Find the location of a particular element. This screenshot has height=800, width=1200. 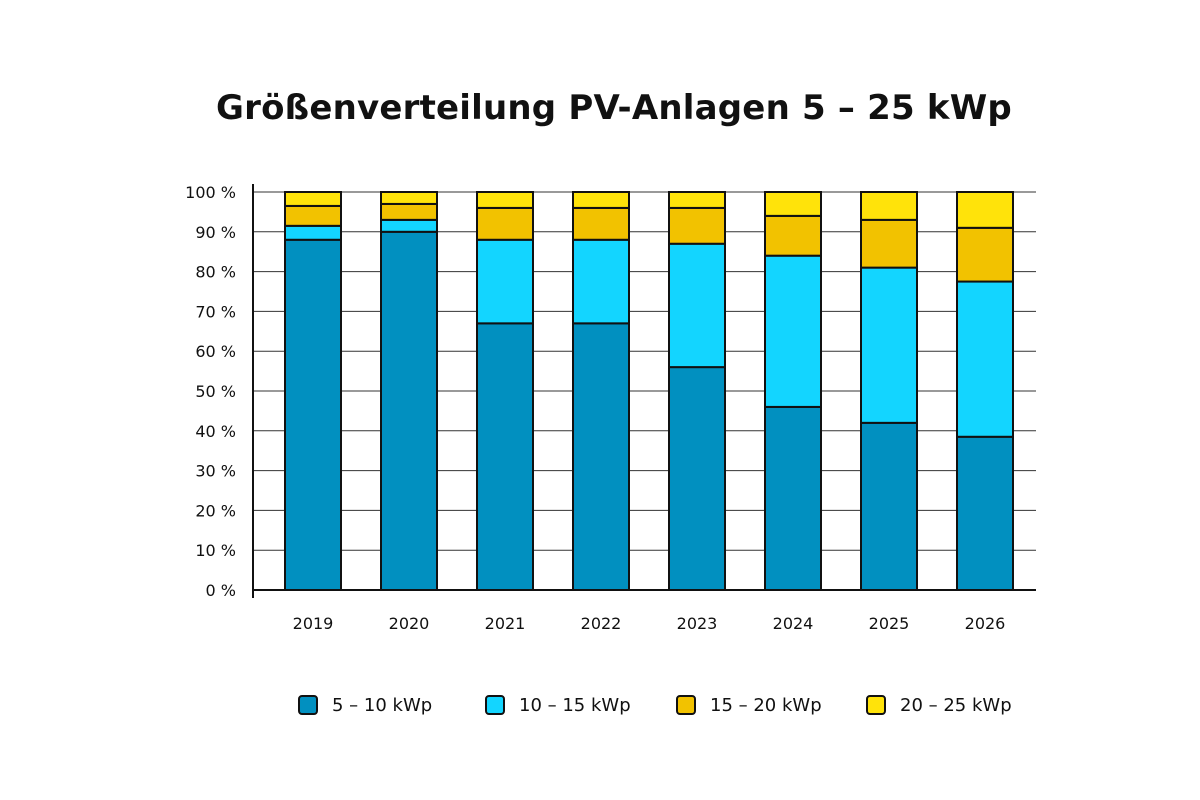

x-tick-label: 2026 is located at coordinates (985, 623).